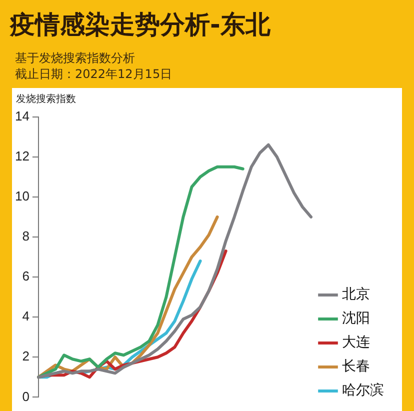 This screenshot has height=411, width=414. What do you see at coordinates (22, 156) in the screenshot?
I see `y-tick-label: 12` at bounding box center [22, 156].